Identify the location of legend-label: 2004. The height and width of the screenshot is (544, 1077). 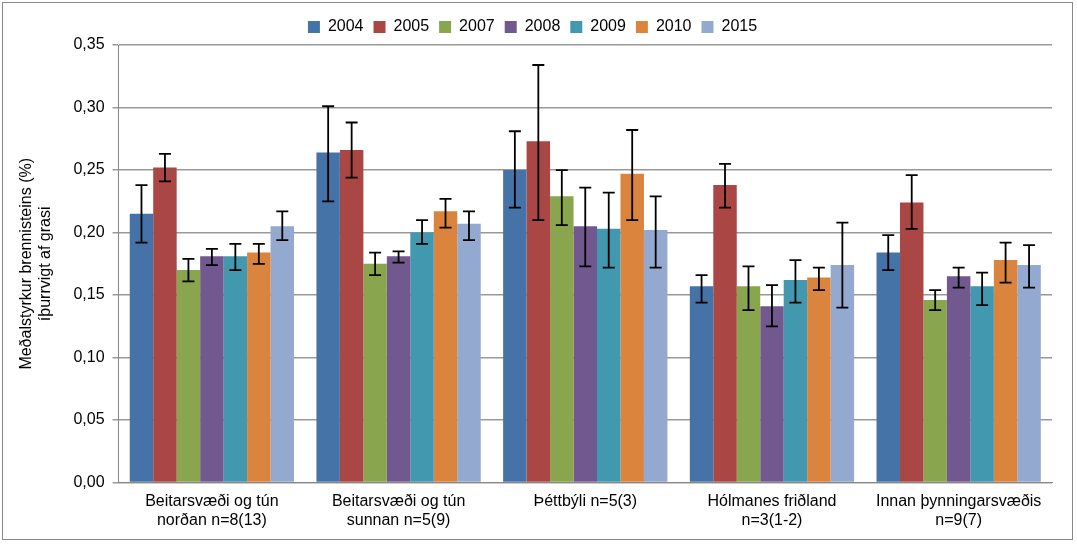
(345, 26).